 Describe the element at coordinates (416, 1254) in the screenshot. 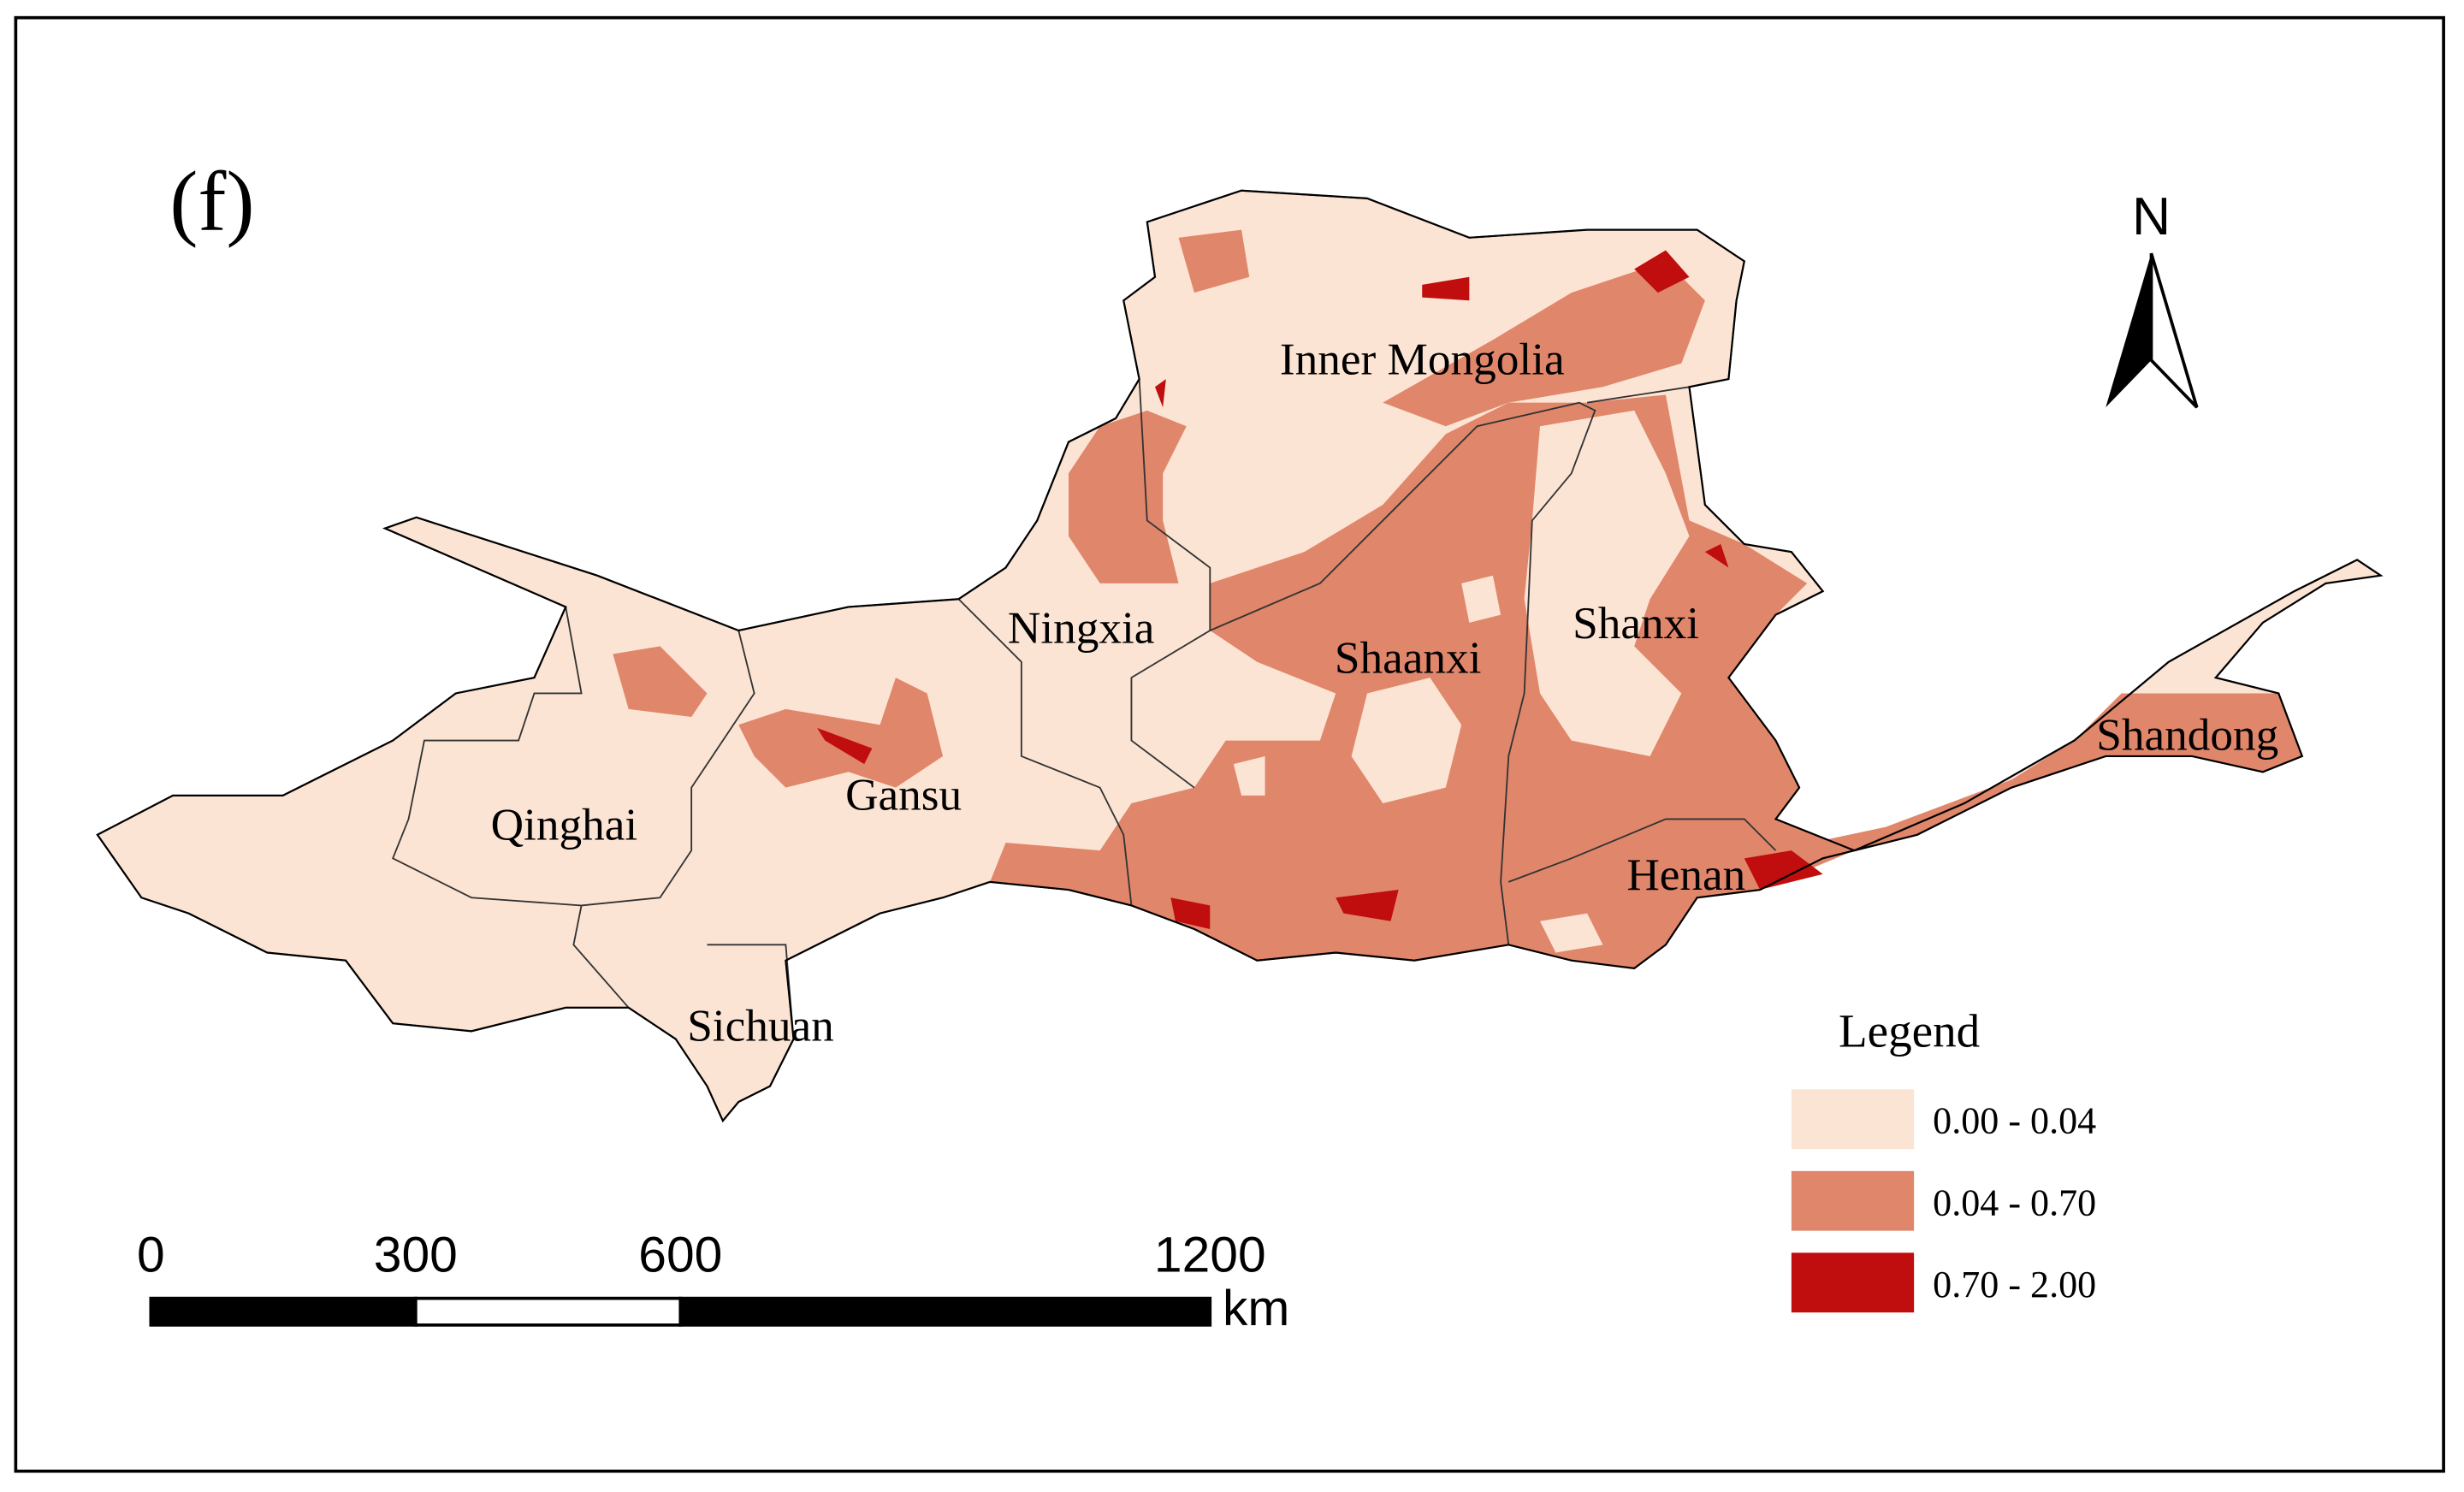

I see `scale-label: 300` at that location.